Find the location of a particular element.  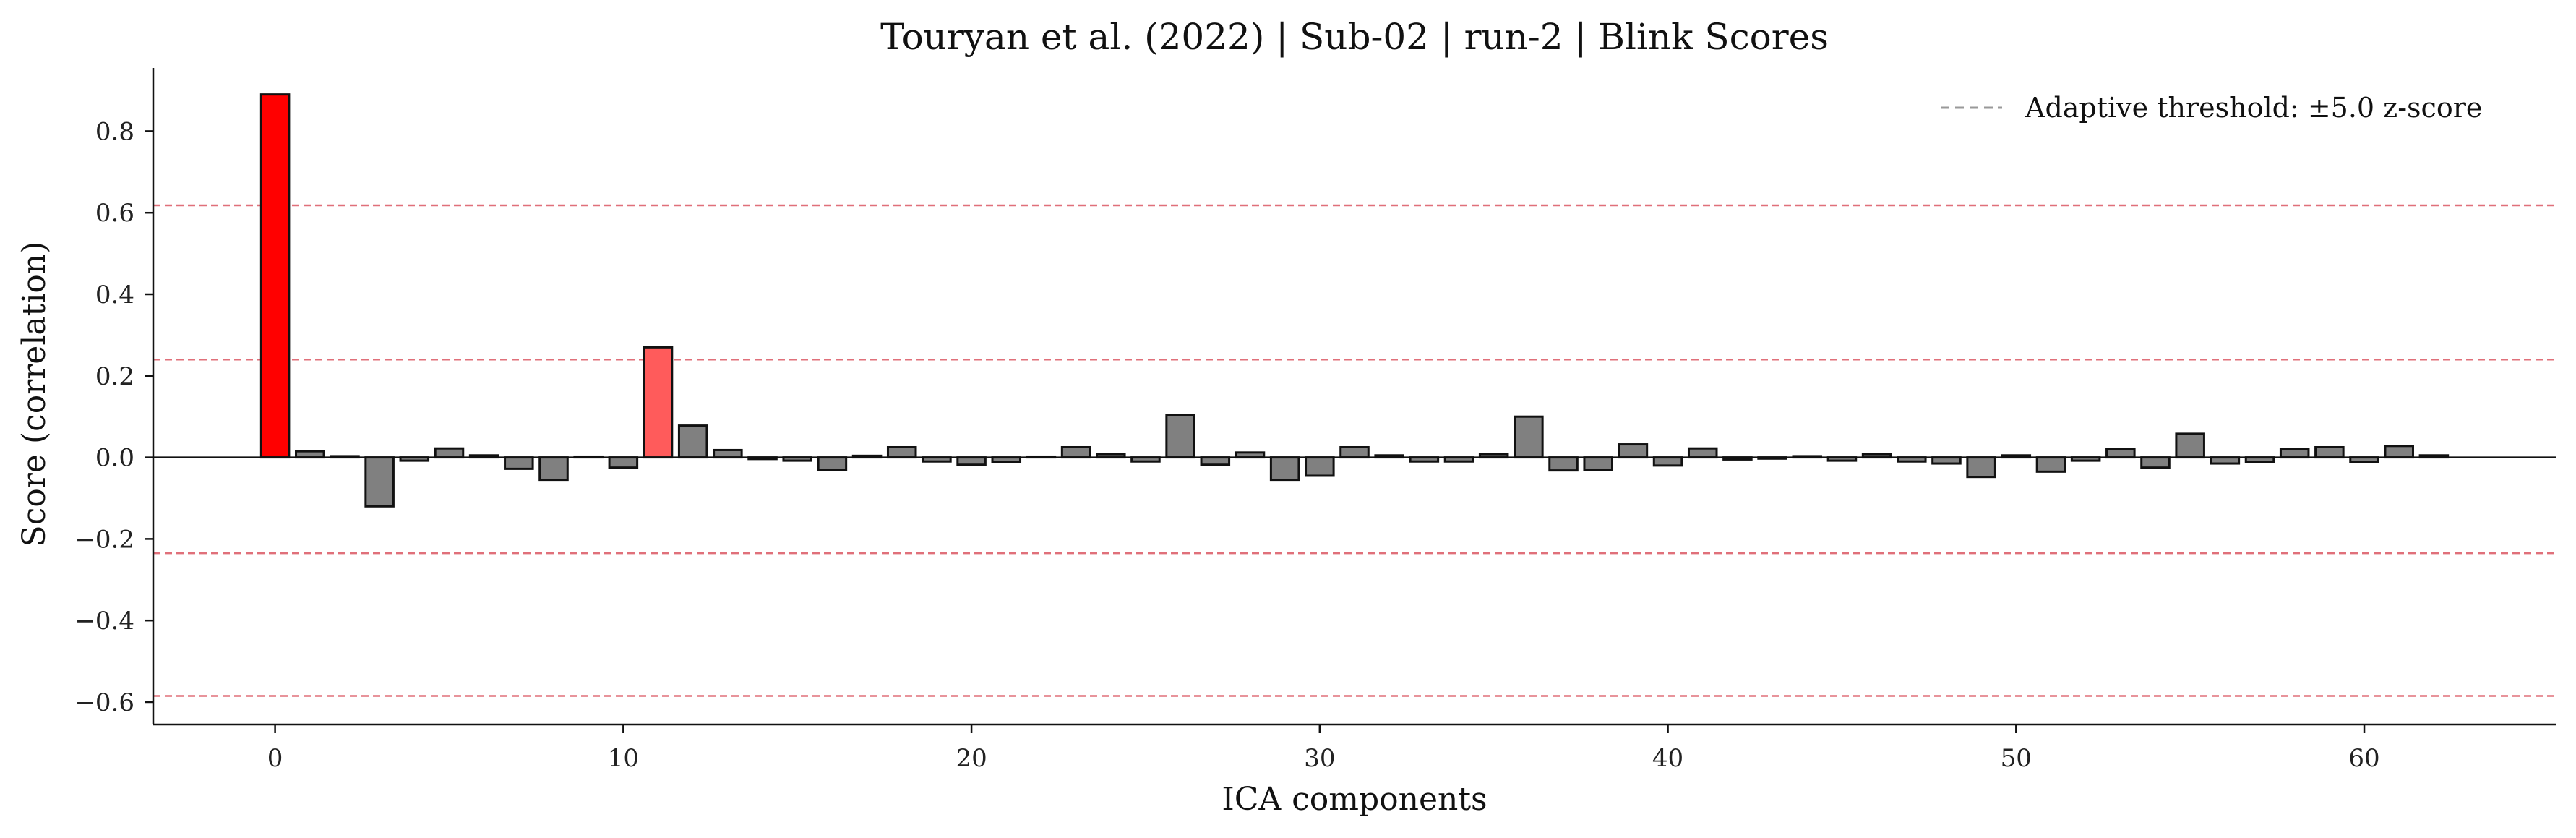

x-tick-label-3: 30 is located at coordinates (1320, 758).